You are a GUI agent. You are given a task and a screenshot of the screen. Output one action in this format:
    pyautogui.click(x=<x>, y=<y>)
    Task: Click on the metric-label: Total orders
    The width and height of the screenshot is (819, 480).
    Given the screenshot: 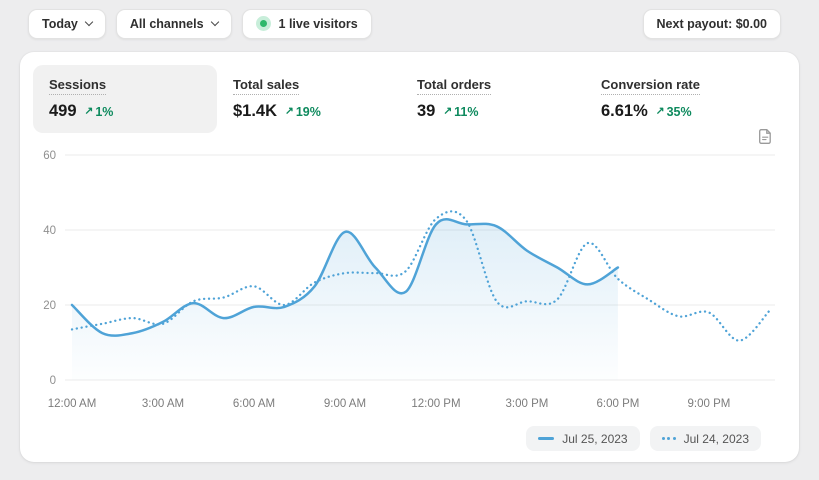 What is the action you would take?
    pyautogui.click(x=454, y=86)
    